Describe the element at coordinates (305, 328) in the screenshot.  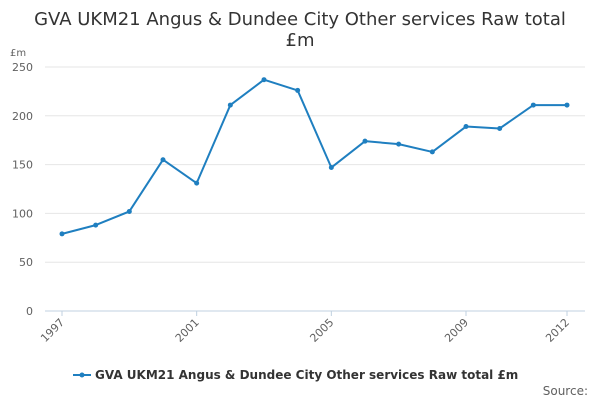
I see `x-axis-ticks: 1997 2001 2005 2009 2012` at that location.